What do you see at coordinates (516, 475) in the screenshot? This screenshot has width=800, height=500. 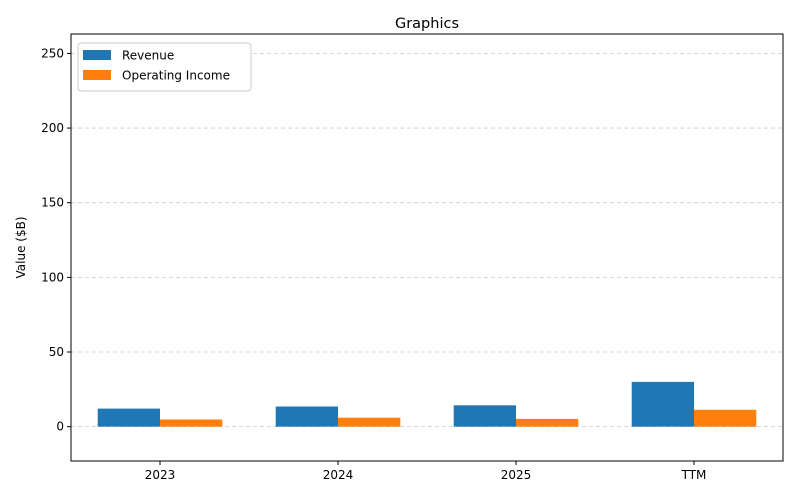 I see `x-tick-label: 2025` at bounding box center [516, 475].